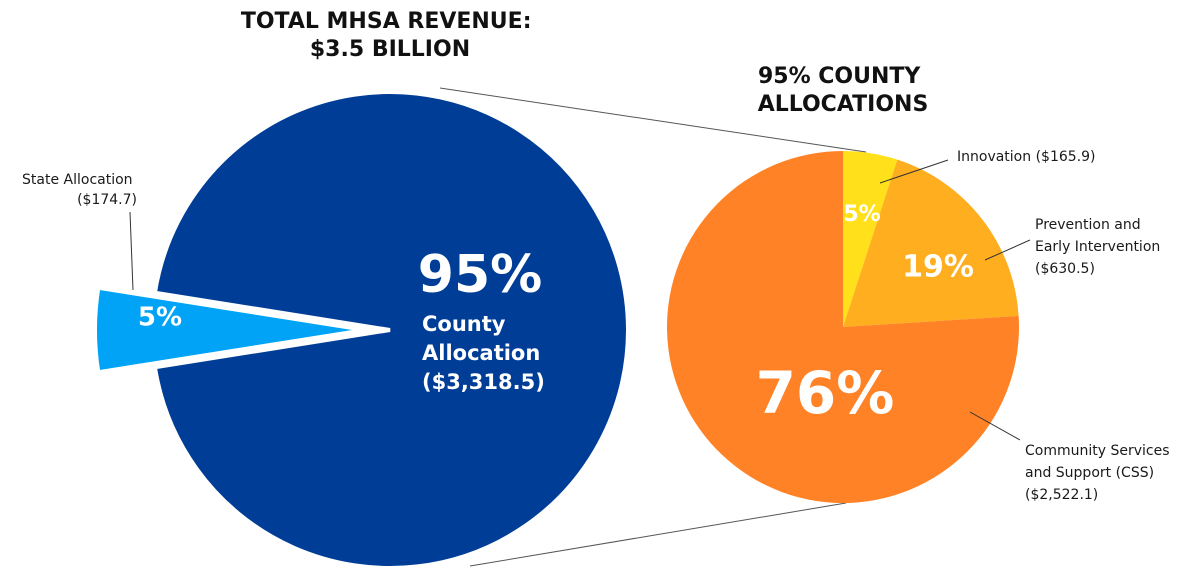 Image resolution: width=1187 pixels, height=569 pixels. I want to click on category-label-line: County, so click(467, 324).